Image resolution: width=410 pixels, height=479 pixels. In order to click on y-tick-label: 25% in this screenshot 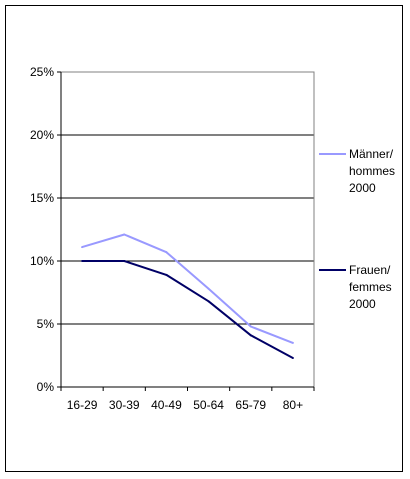, I will do `click(42, 72)`.